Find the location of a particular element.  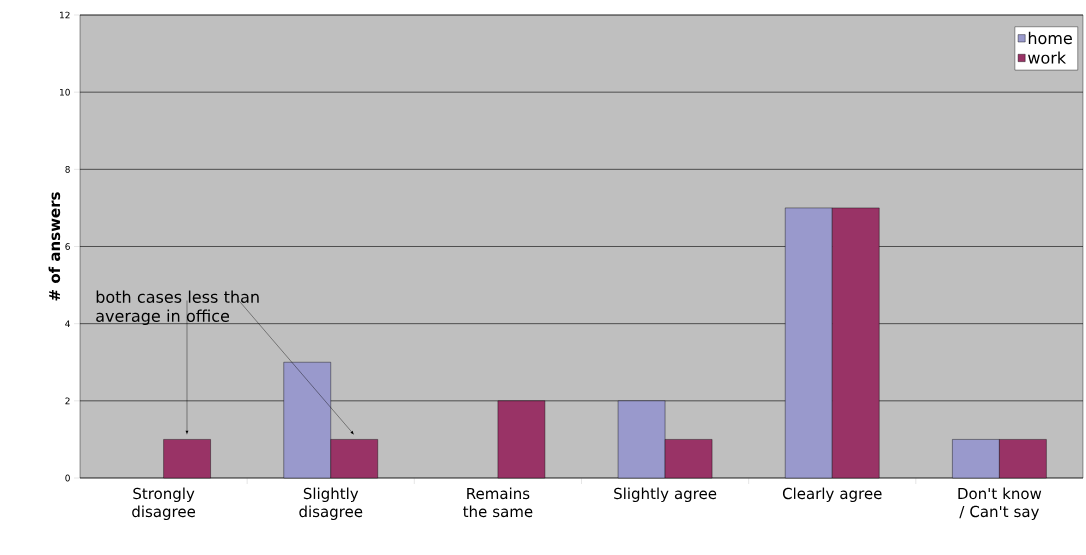

y-tick-label: 2 is located at coordinates (67, 401).